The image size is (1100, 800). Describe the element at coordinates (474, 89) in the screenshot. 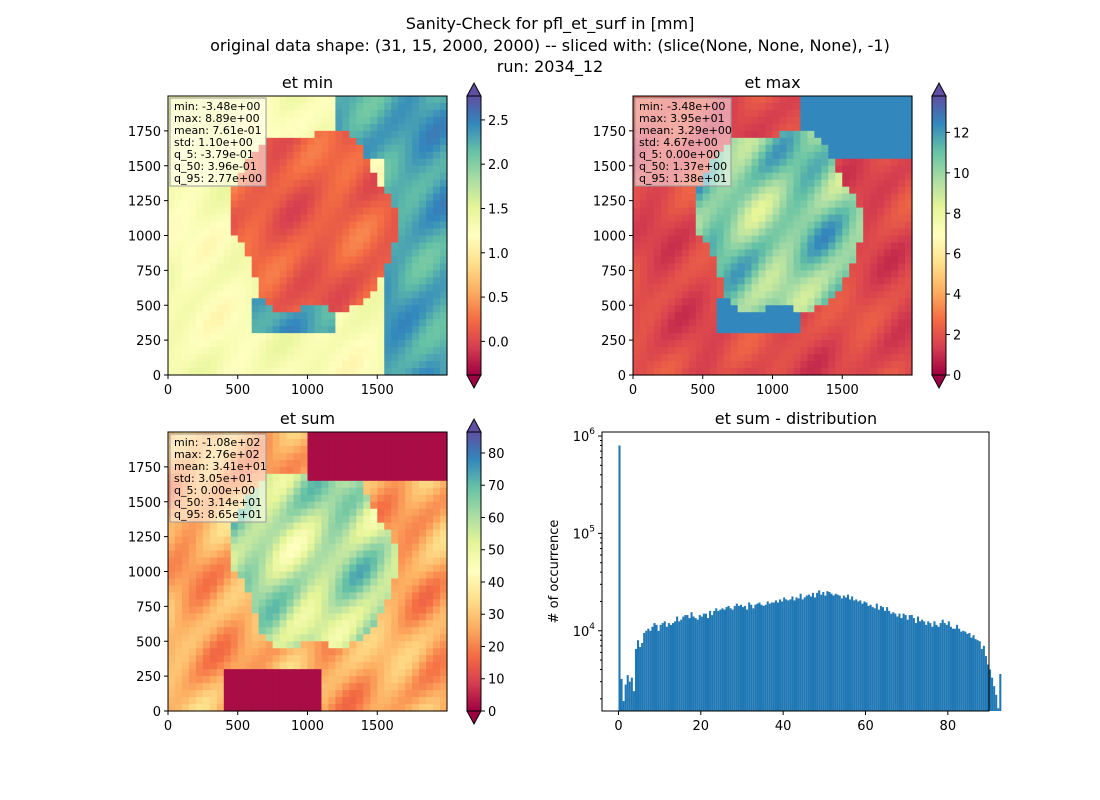

I see `et-min-colorbar-extend-max` at that location.